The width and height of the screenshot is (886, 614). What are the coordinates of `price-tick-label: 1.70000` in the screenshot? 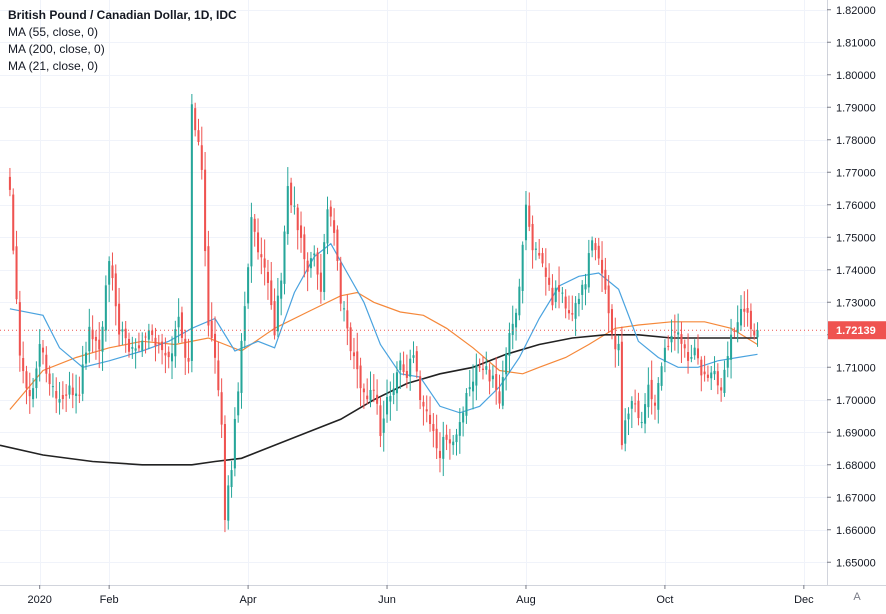 It's located at (856, 401).